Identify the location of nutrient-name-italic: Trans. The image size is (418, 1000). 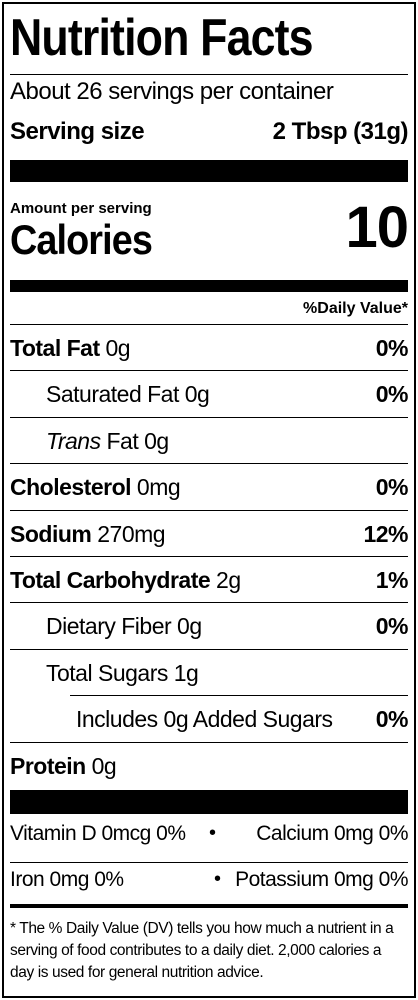
(73, 440).